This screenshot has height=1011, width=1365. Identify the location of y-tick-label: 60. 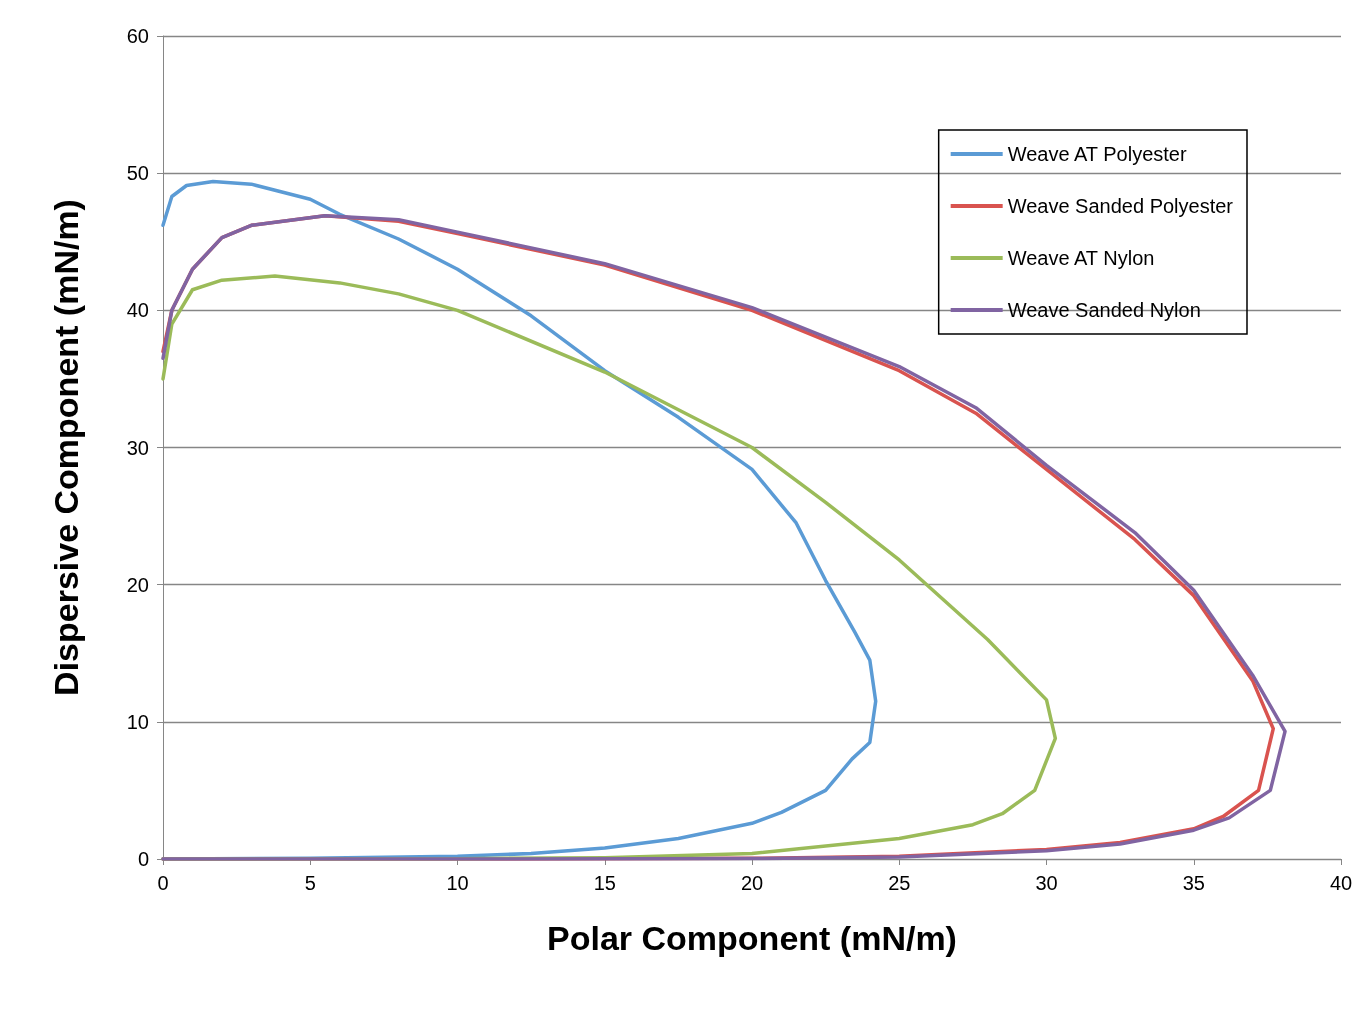
(137, 36).